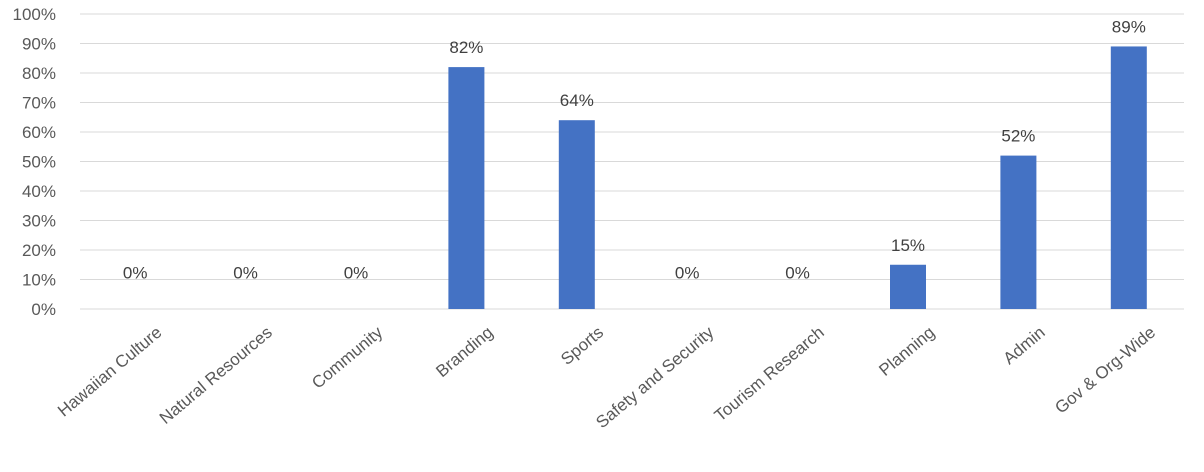 The image size is (1204, 472). I want to click on x-category-label: Hawaiian Culture, so click(109, 372).